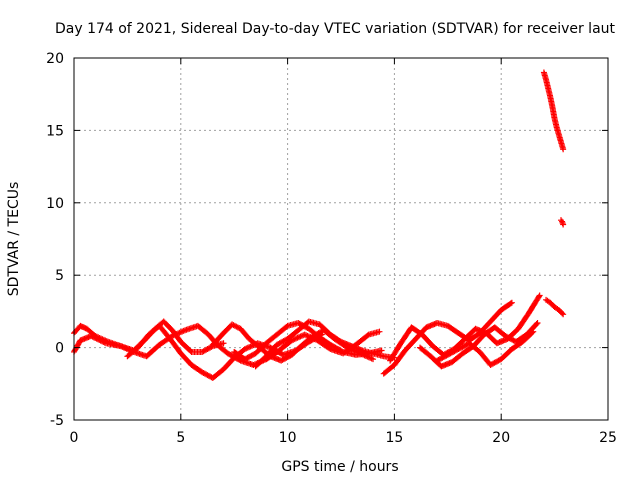 The height and width of the screenshot is (480, 640). What do you see at coordinates (339, 467) in the screenshot?
I see `x-axis-label: GPS time / hours` at bounding box center [339, 467].